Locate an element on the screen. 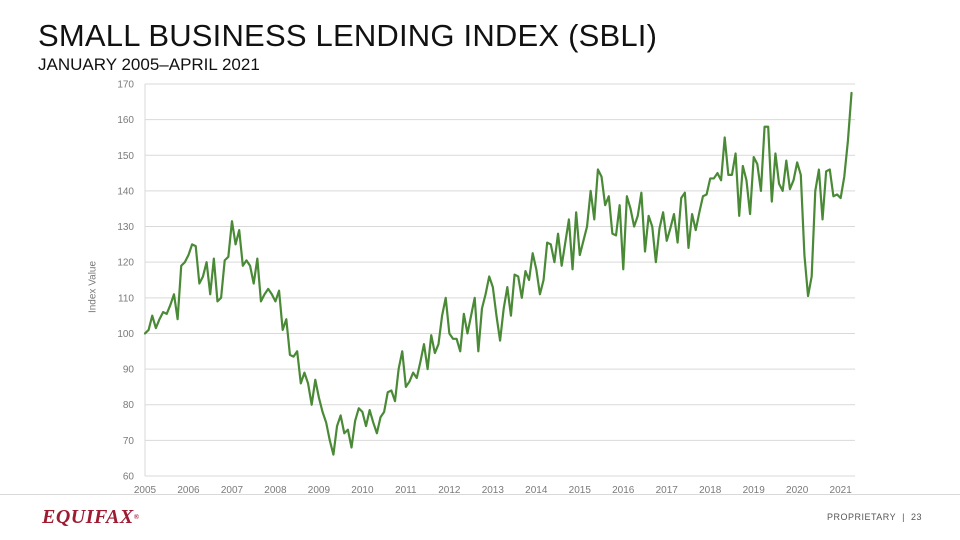 The width and height of the screenshot is (960, 540). y-tick-label: 100 is located at coordinates (125, 334).